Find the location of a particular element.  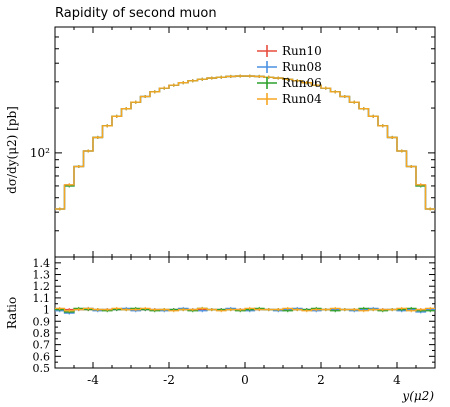

histogram-run04 is located at coordinates (245, 309).